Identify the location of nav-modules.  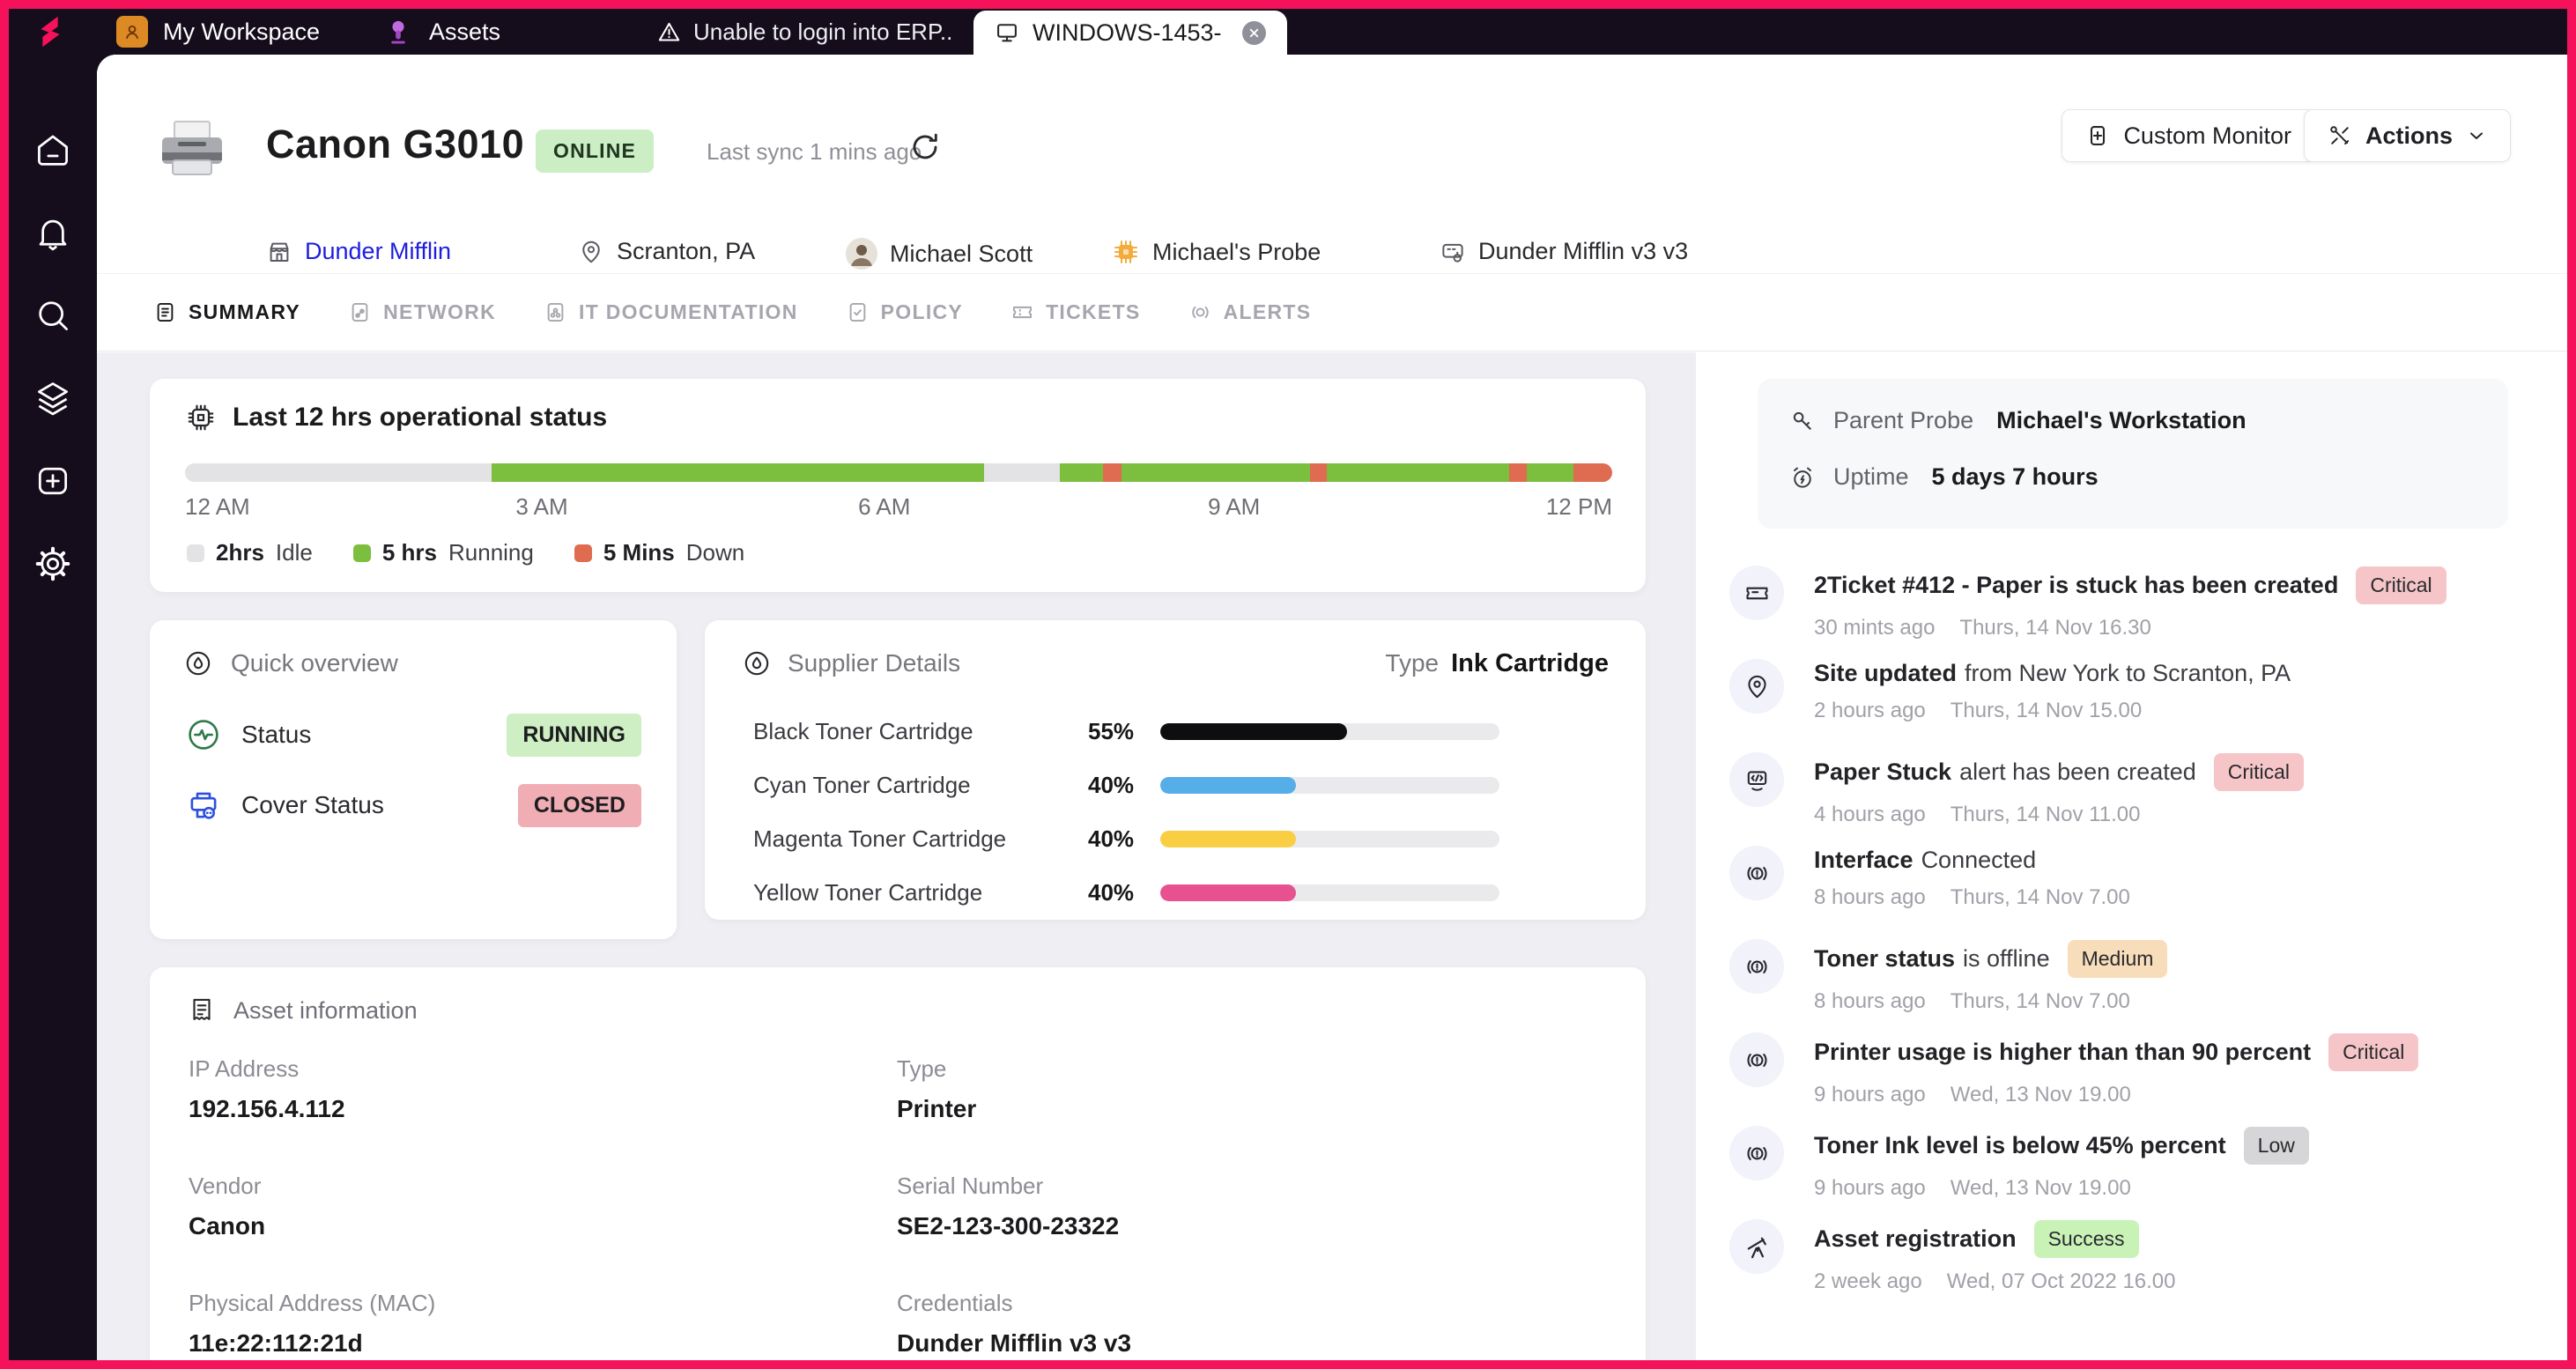
(53, 398).